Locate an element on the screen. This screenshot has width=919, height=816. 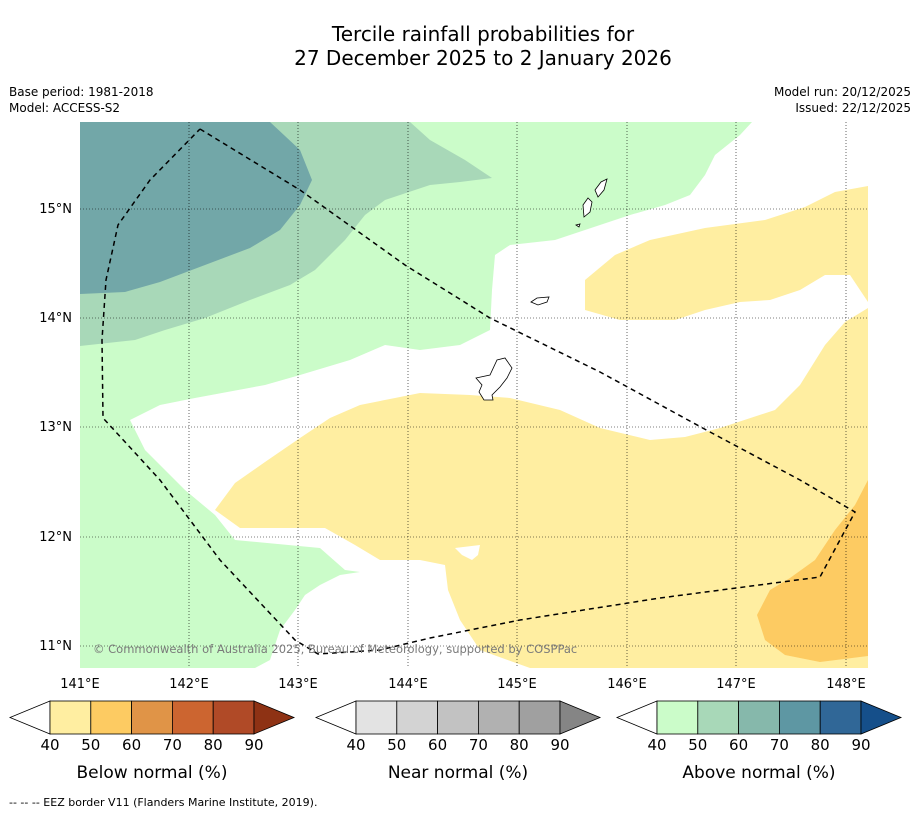
guam-island is located at coordinates (494, 379).